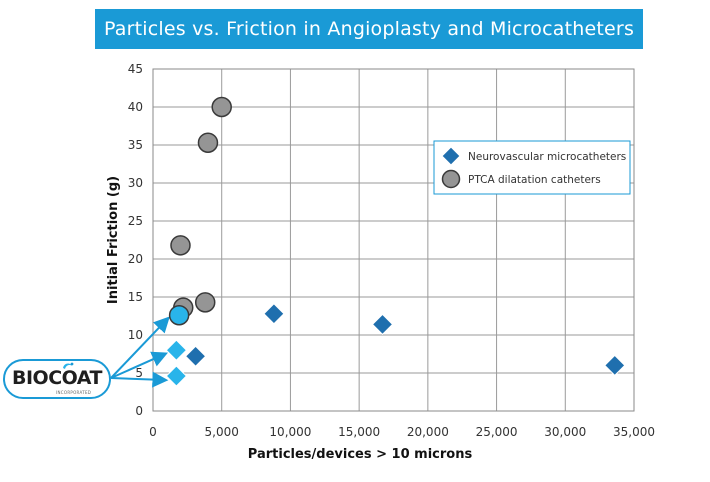 The width and height of the screenshot is (710, 482). What do you see at coordinates (153, 432) in the screenshot?
I see `x-tick-label: 0` at bounding box center [153, 432].